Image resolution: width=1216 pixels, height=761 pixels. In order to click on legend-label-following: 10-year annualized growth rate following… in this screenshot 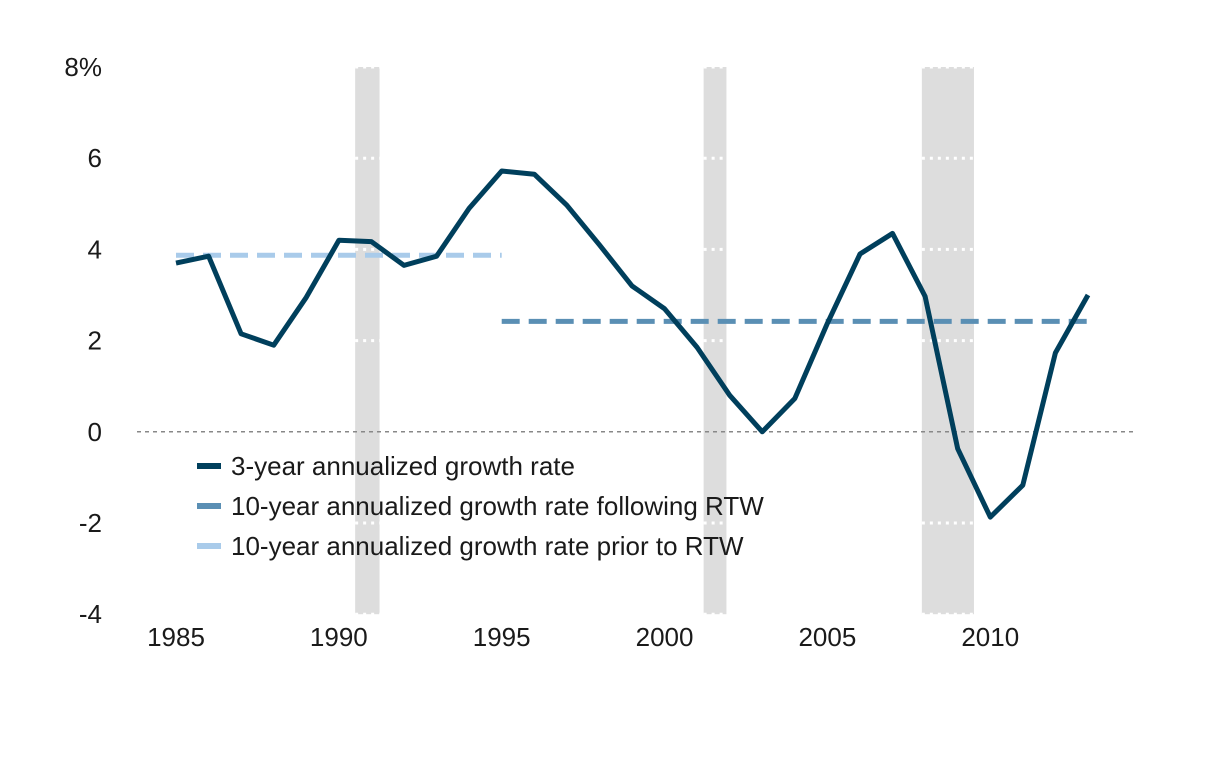, I will do `click(497, 506)`.